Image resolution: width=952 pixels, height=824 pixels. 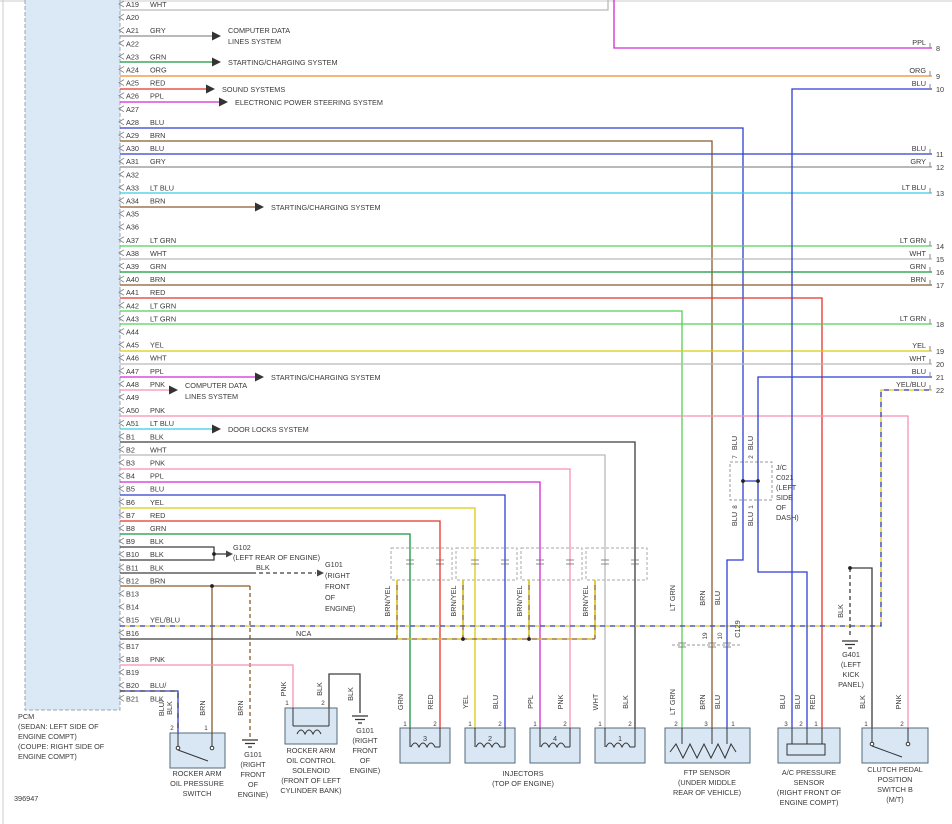 What do you see at coordinates (263, 567) in the screenshot?
I see `wire-label: BLK` at bounding box center [263, 567].